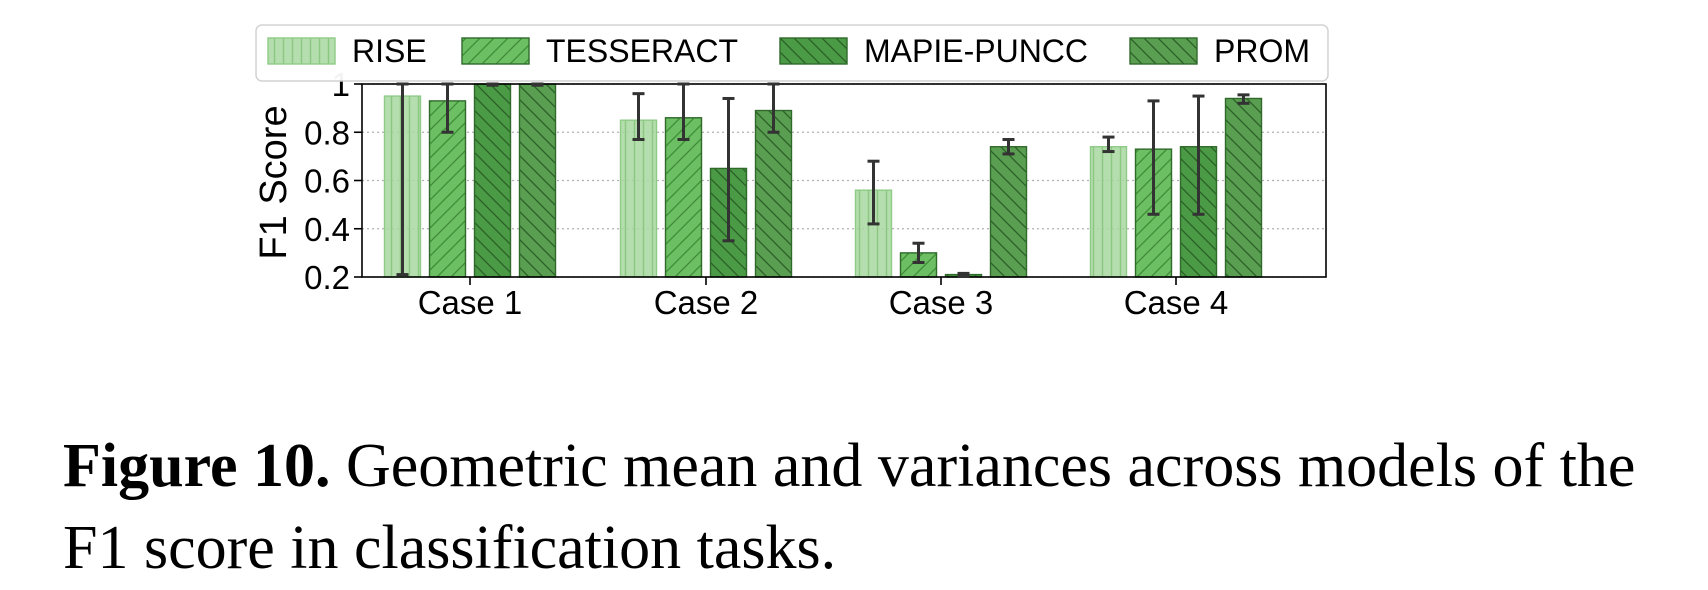 This screenshot has width=1708, height=590. I want to click on x-tick-label: Case 3, so click(941, 302).